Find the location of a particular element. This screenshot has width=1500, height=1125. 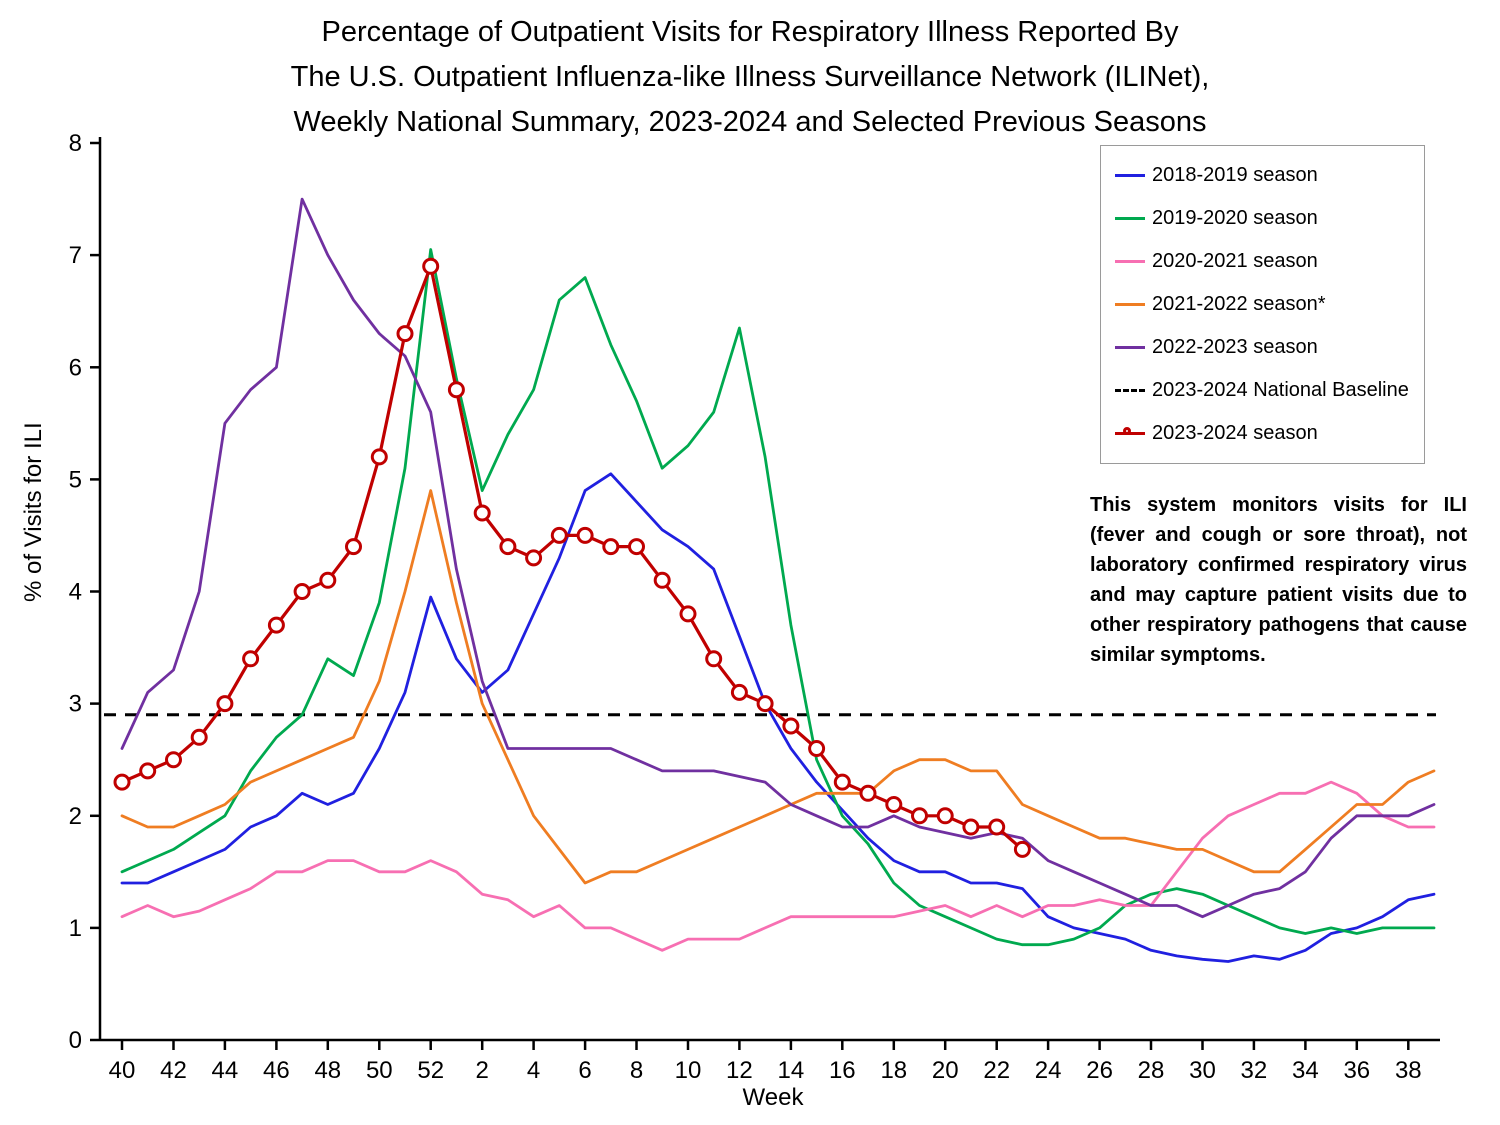

svg-text: 16 is located at coordinates (842, 1070).